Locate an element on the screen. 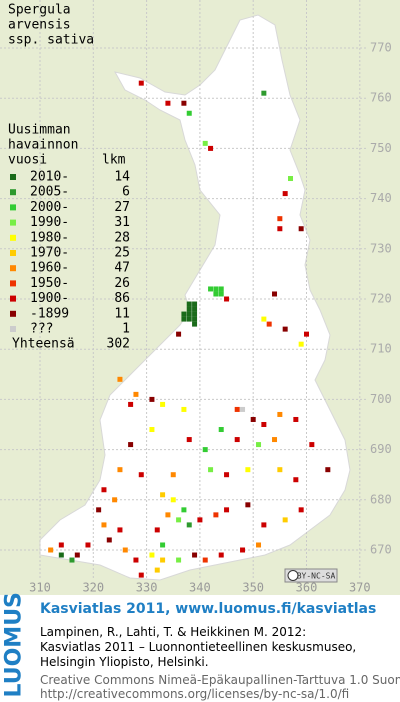 This screenshot has width=400, height=702. legend-count: 86 is located at coordinates (122, 298).